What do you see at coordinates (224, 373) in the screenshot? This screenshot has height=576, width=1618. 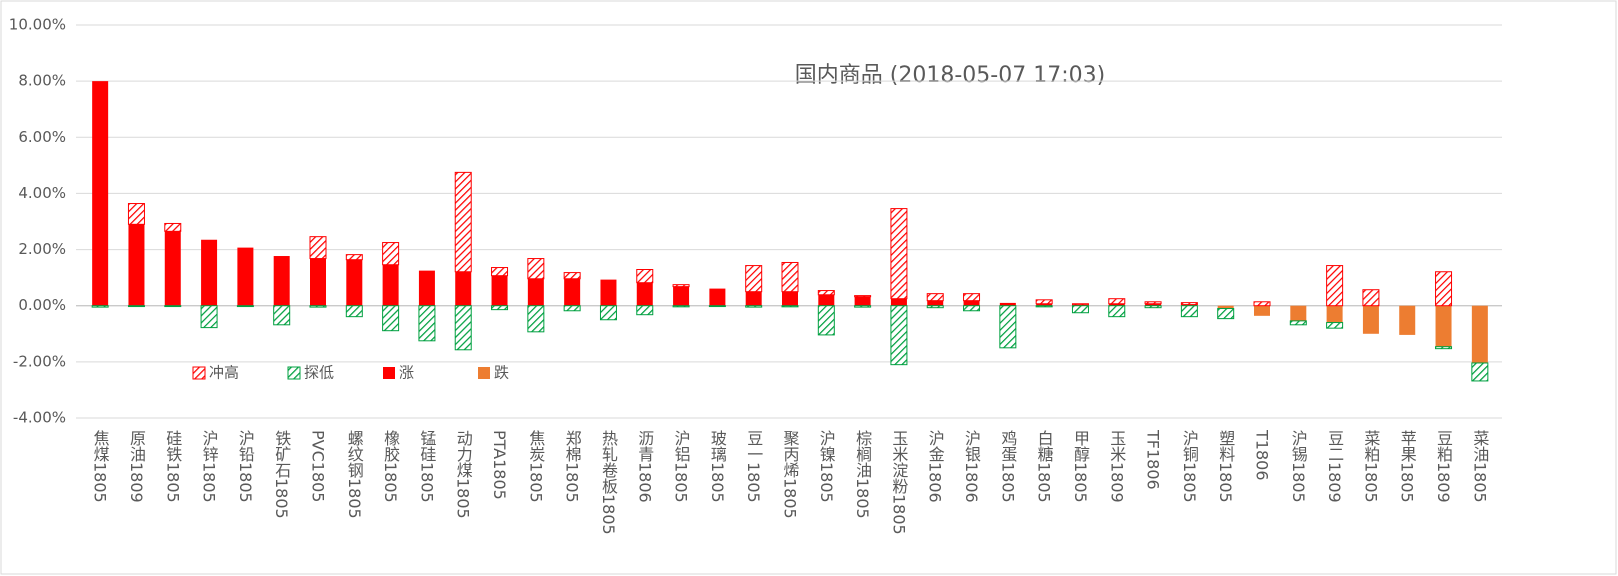 I see `legend-label: 冲高` at bounding box center [224, 373].